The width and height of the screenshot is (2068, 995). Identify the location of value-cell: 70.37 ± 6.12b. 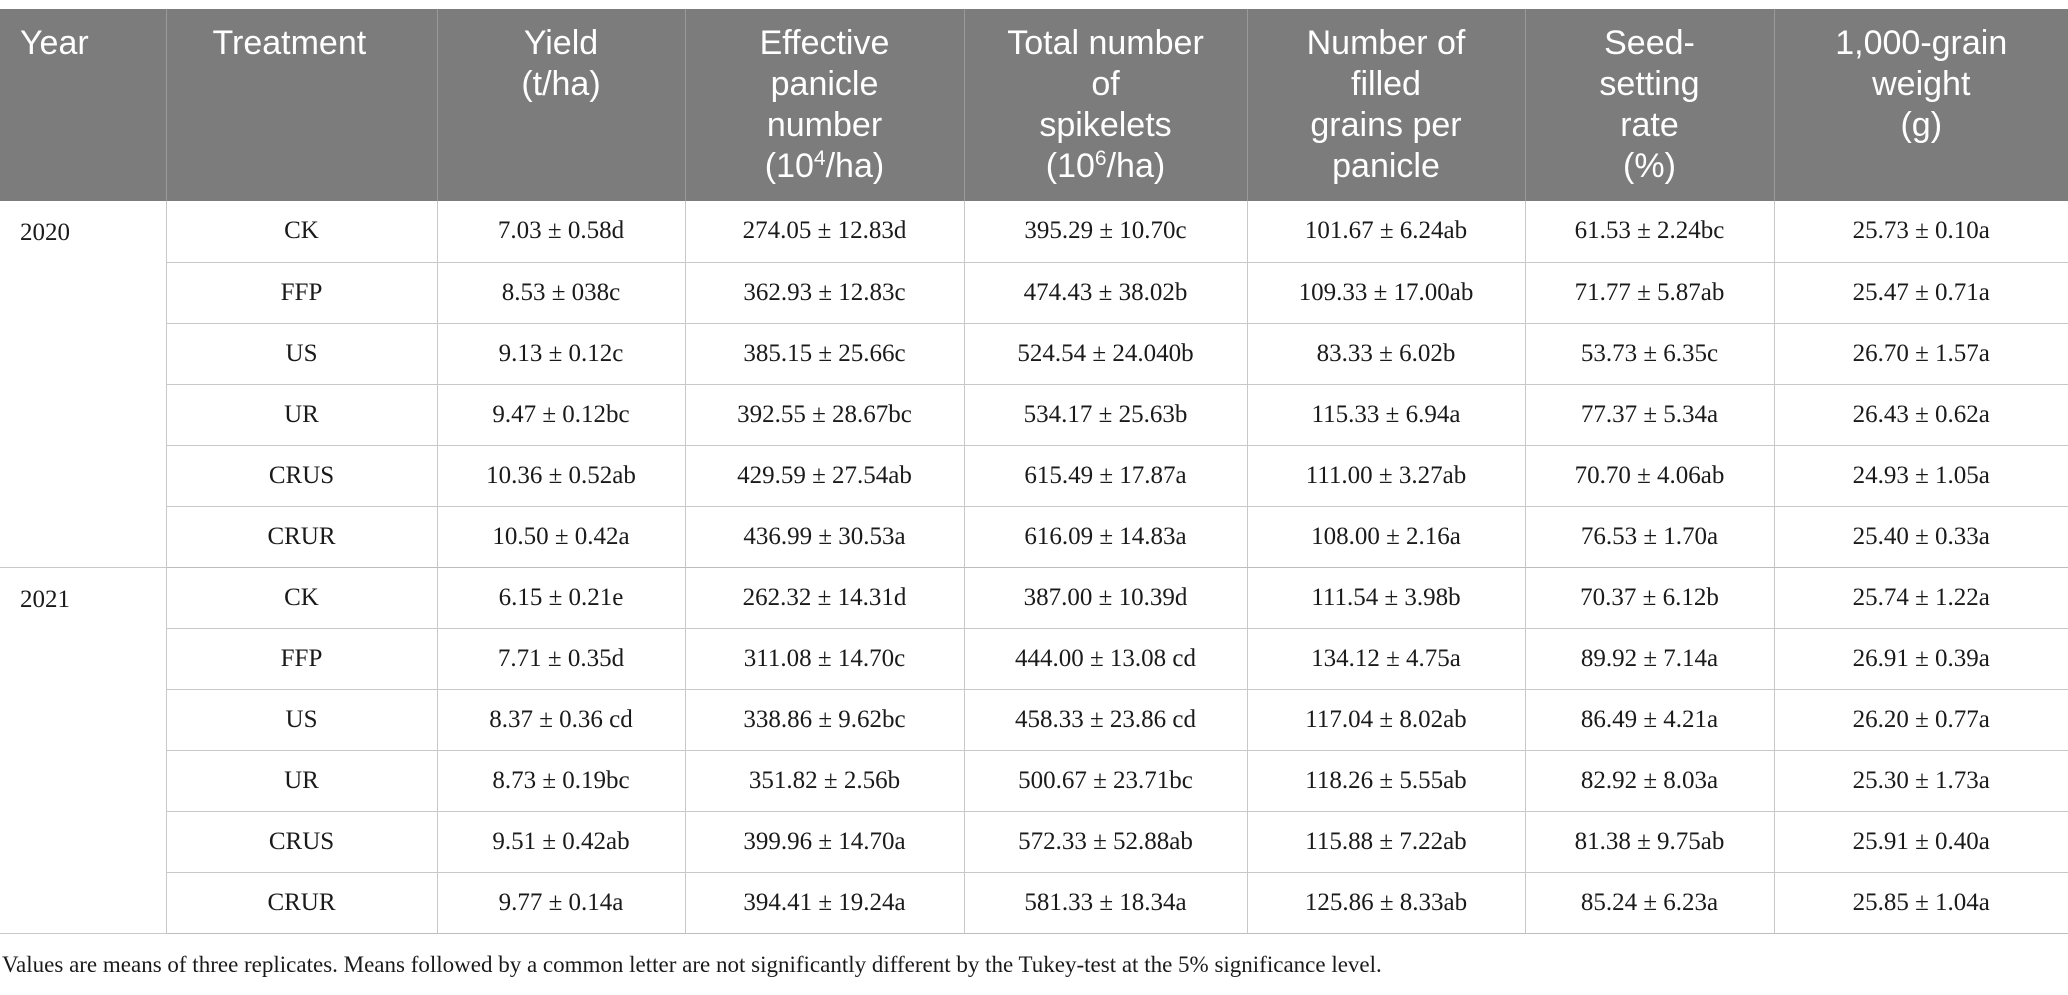
(1649, 598).